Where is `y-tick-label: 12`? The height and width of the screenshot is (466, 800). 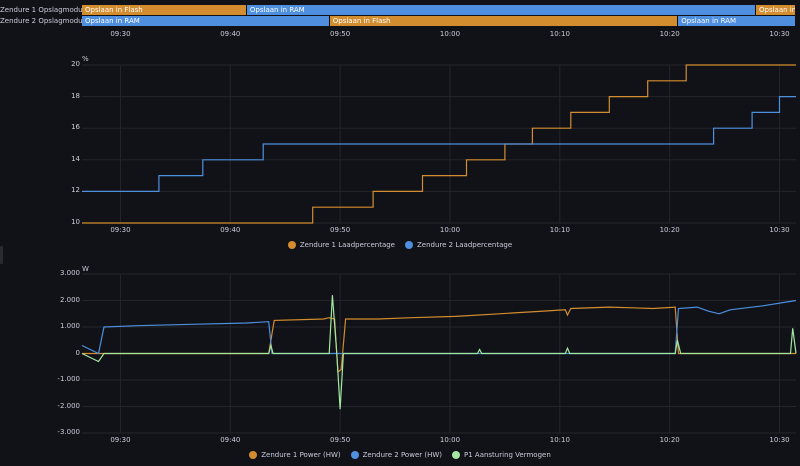
y-tick-label: 12 is located at coordinates (75, 190).